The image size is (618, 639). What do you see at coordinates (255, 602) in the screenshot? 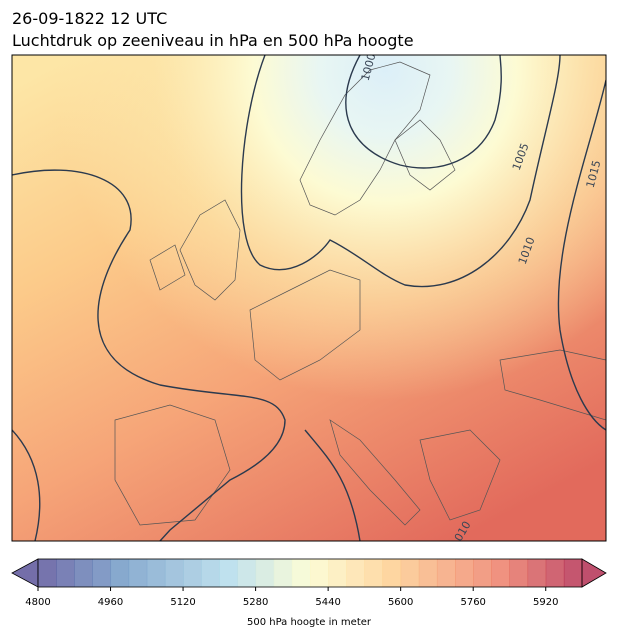
I see `colorbar-tick-label: 5280` at bounding box center [255, 602].